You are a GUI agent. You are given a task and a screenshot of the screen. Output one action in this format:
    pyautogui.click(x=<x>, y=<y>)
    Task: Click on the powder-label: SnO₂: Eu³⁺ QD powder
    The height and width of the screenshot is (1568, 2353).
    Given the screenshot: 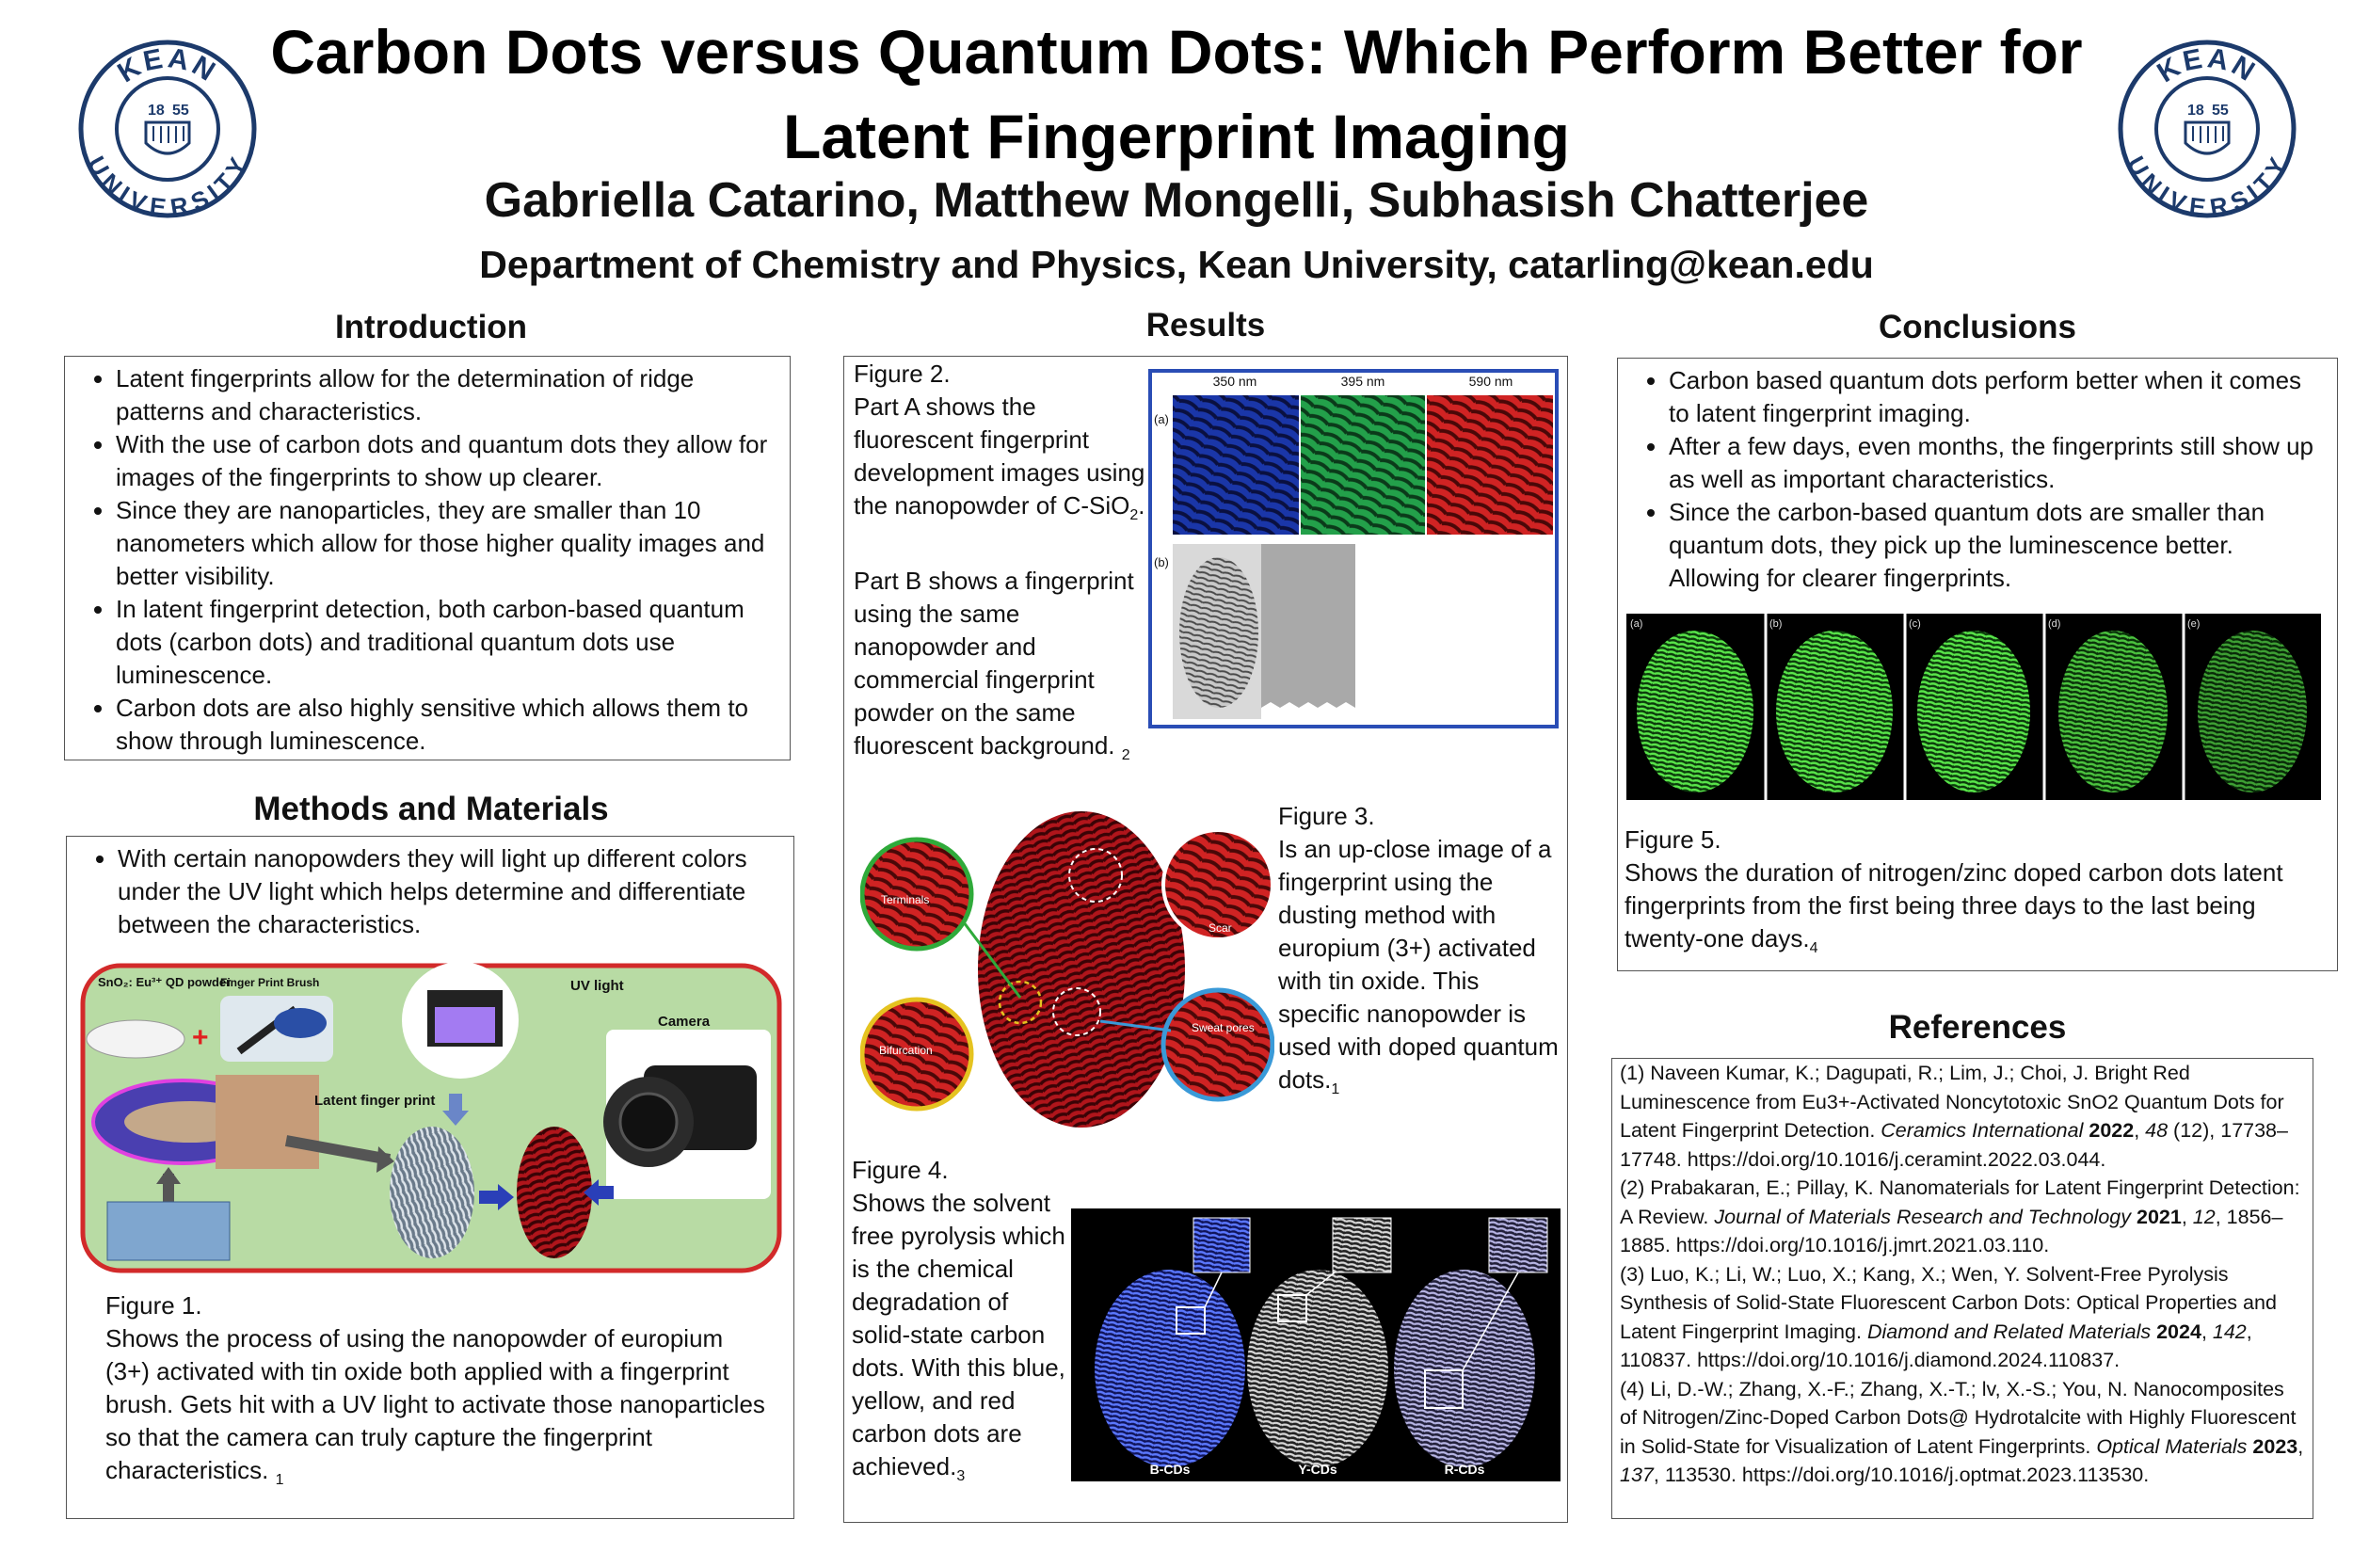 What is the action you would take?
    pyautogui.click(x=165, y=982)
    